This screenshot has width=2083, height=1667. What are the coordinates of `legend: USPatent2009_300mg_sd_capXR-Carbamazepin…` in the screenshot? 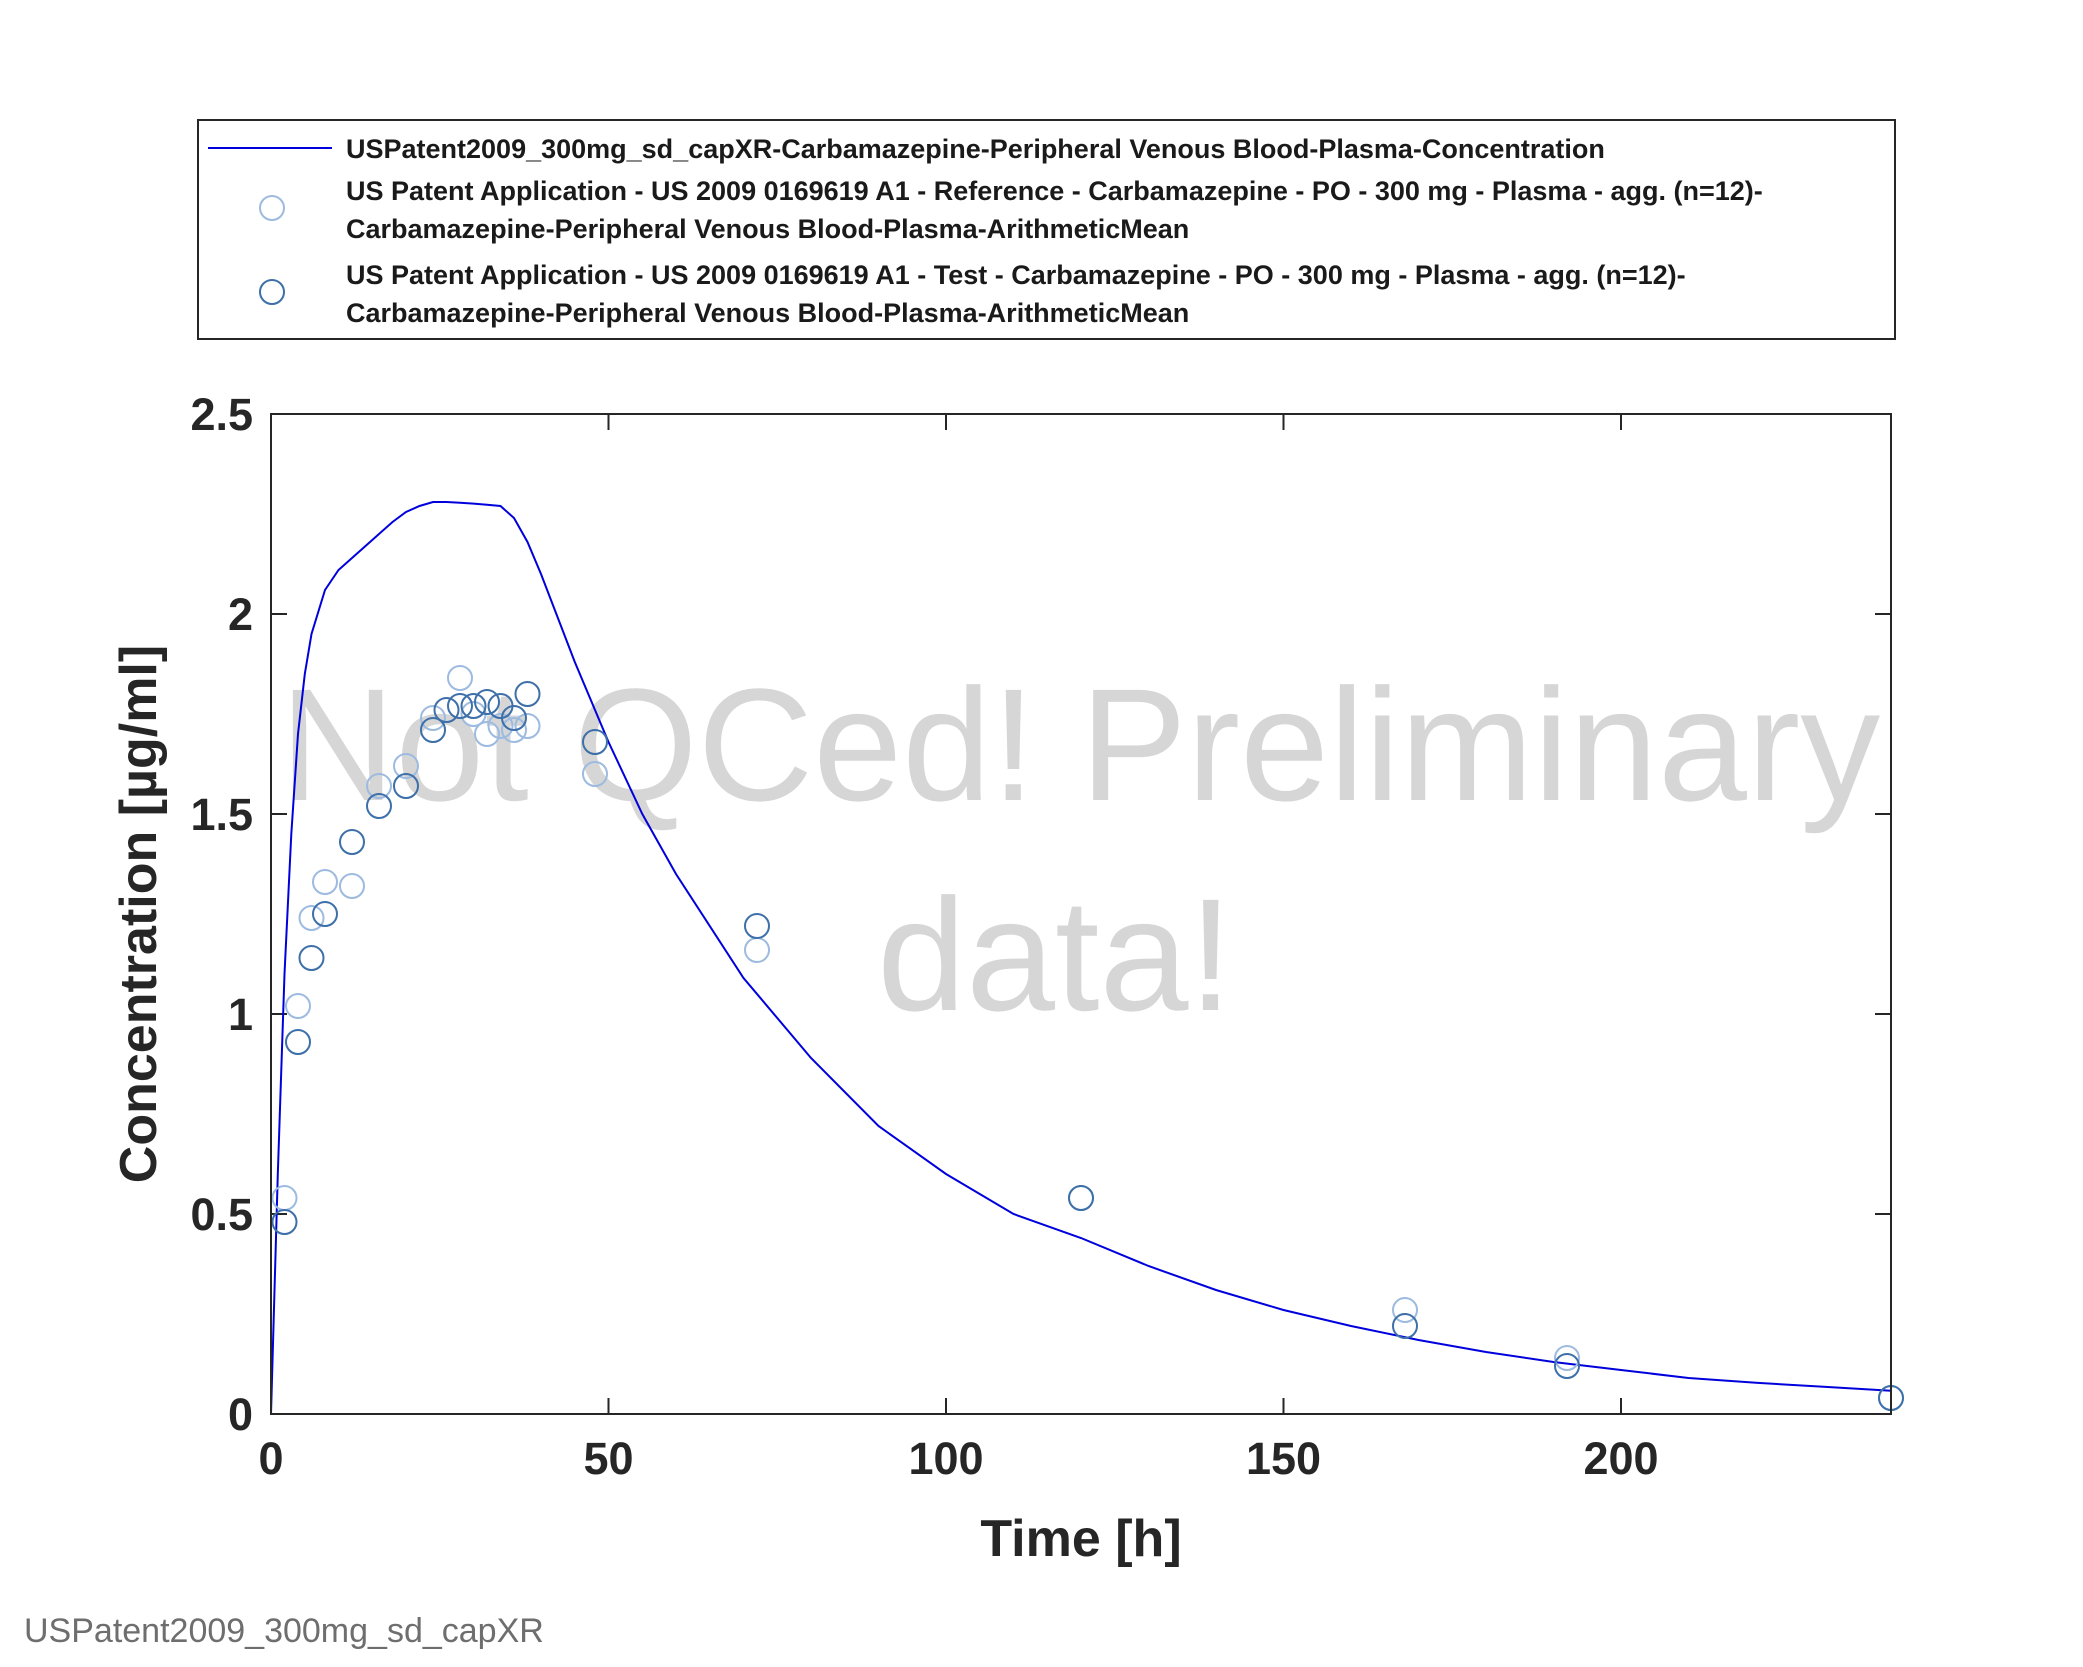 It's located at (1046, 229).